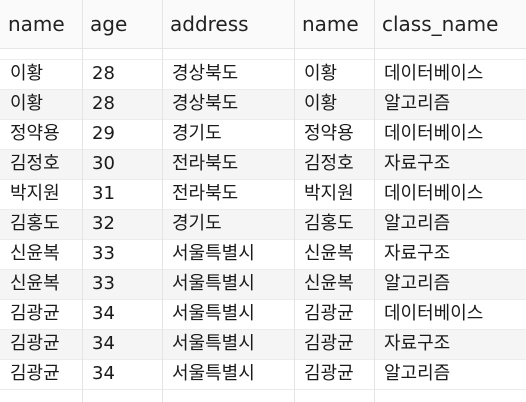 The image size is (526, 402). I want to click on table-row: 정약용 29 경기도 정약용 데이터베이스, so click(263, 134).